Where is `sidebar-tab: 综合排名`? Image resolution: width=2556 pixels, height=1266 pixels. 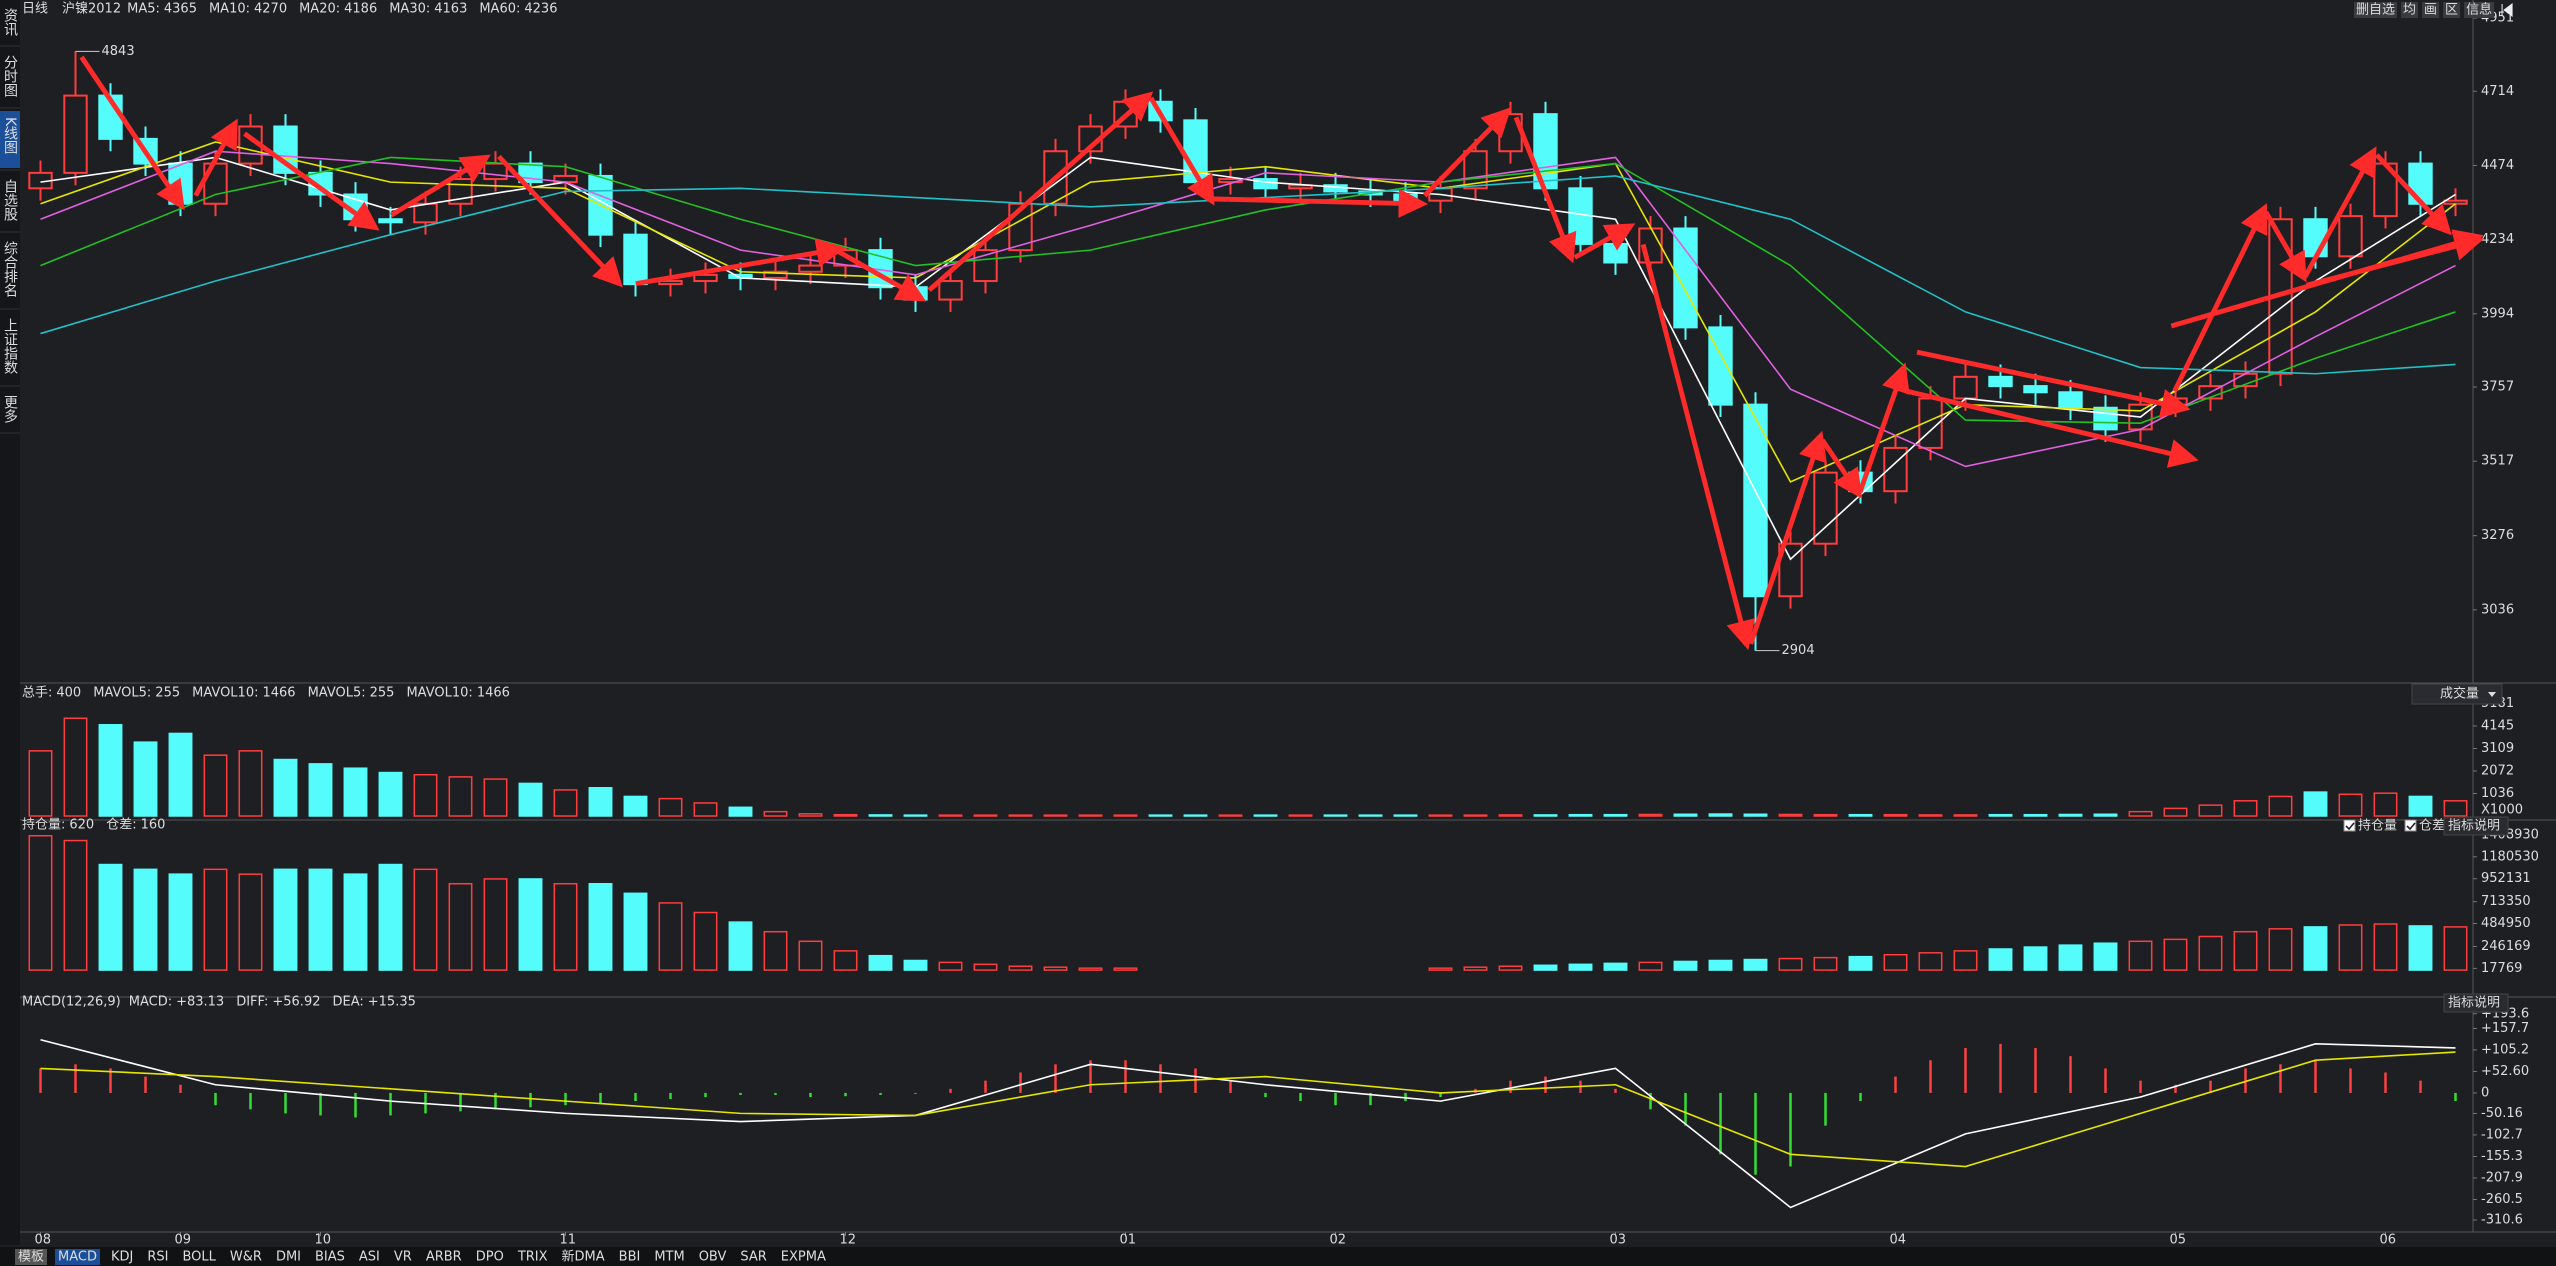
sidebar-tab: 综合排名 is located at coordinates (10, 269).